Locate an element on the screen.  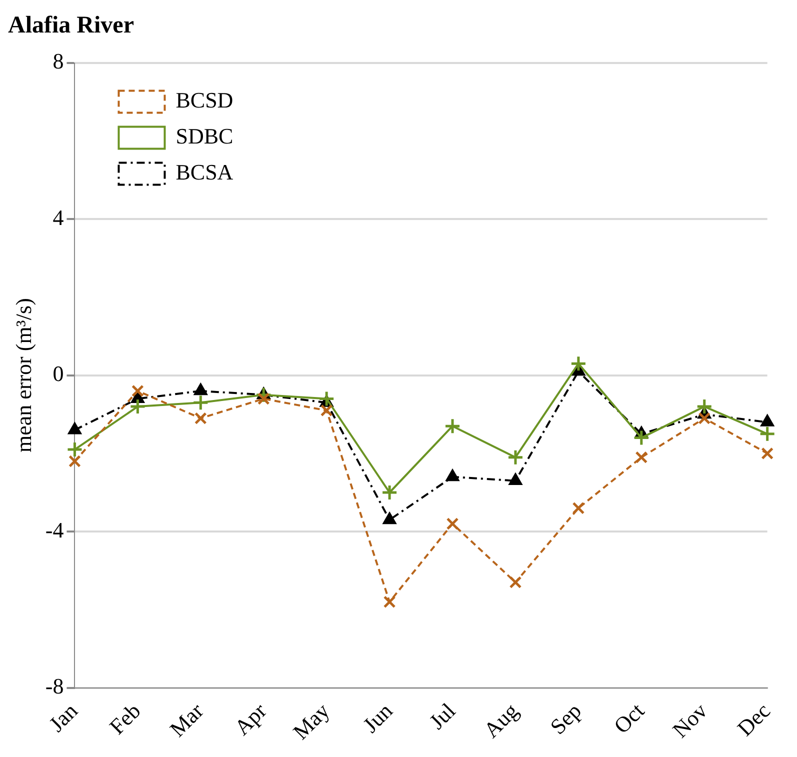
x-tick-label: Jan is located at coordinates (63, 717).